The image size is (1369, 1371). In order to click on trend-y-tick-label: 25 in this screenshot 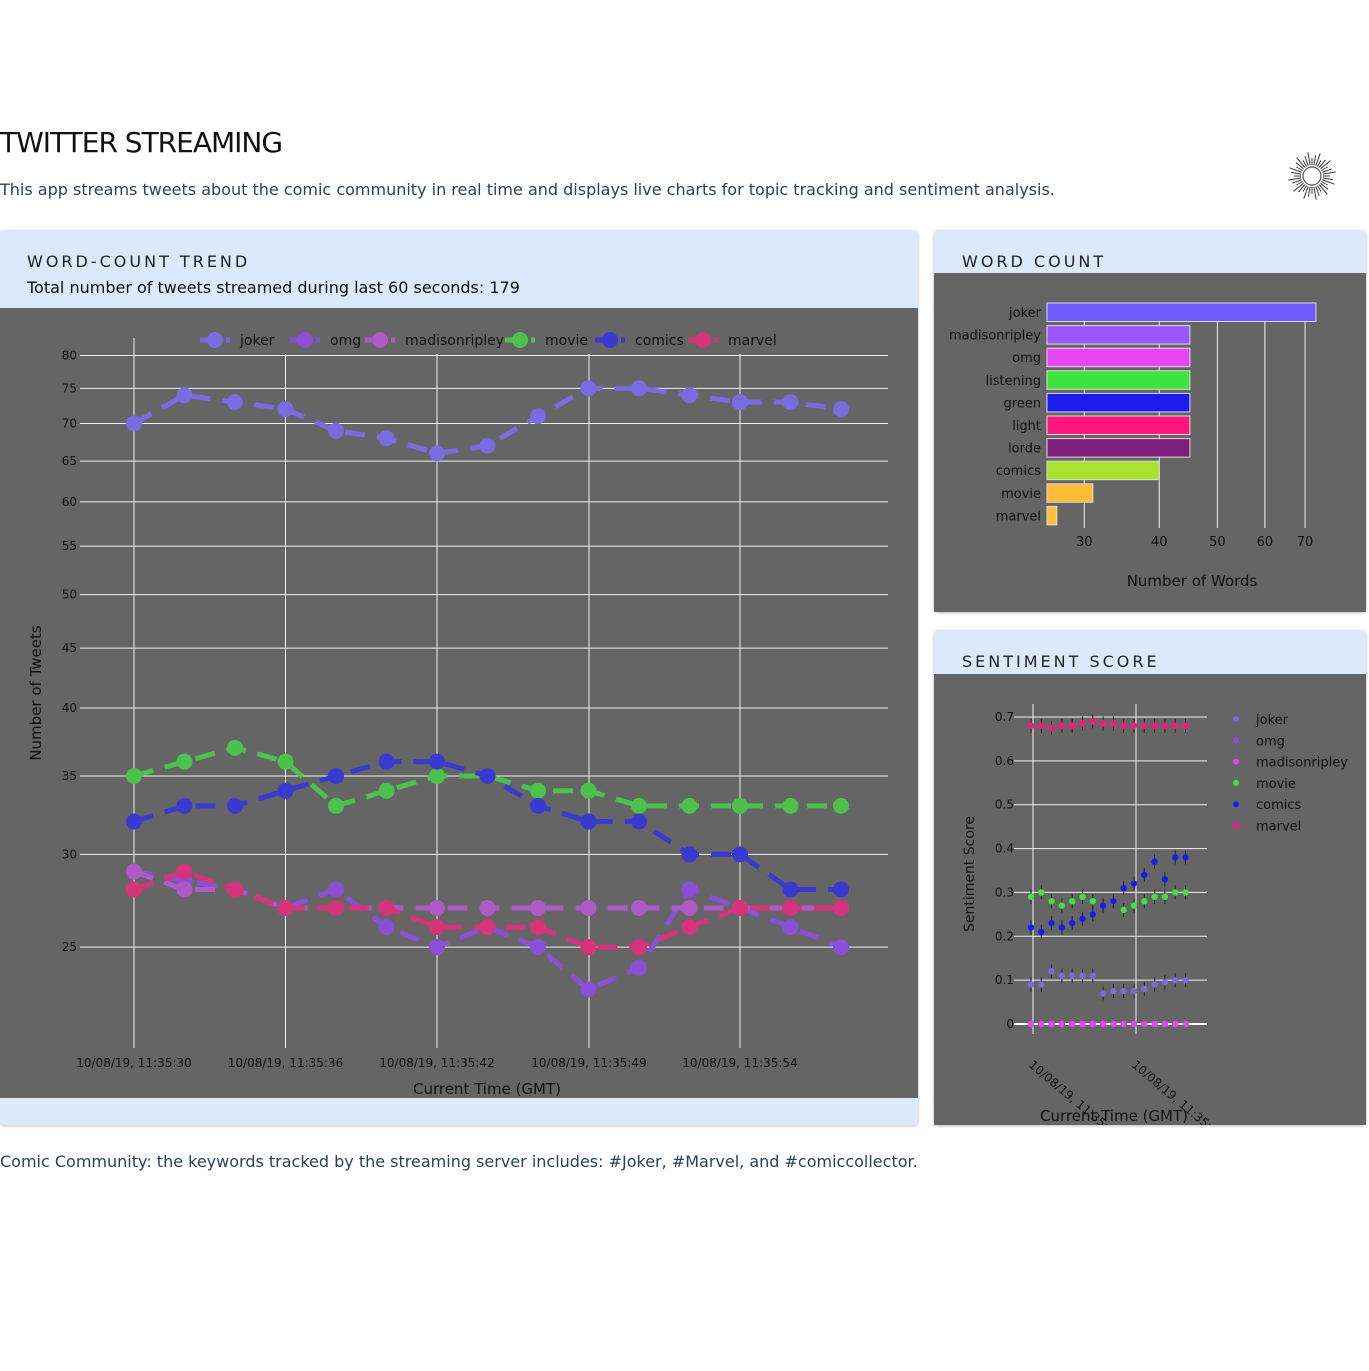, I will do `click(69, 947)`.